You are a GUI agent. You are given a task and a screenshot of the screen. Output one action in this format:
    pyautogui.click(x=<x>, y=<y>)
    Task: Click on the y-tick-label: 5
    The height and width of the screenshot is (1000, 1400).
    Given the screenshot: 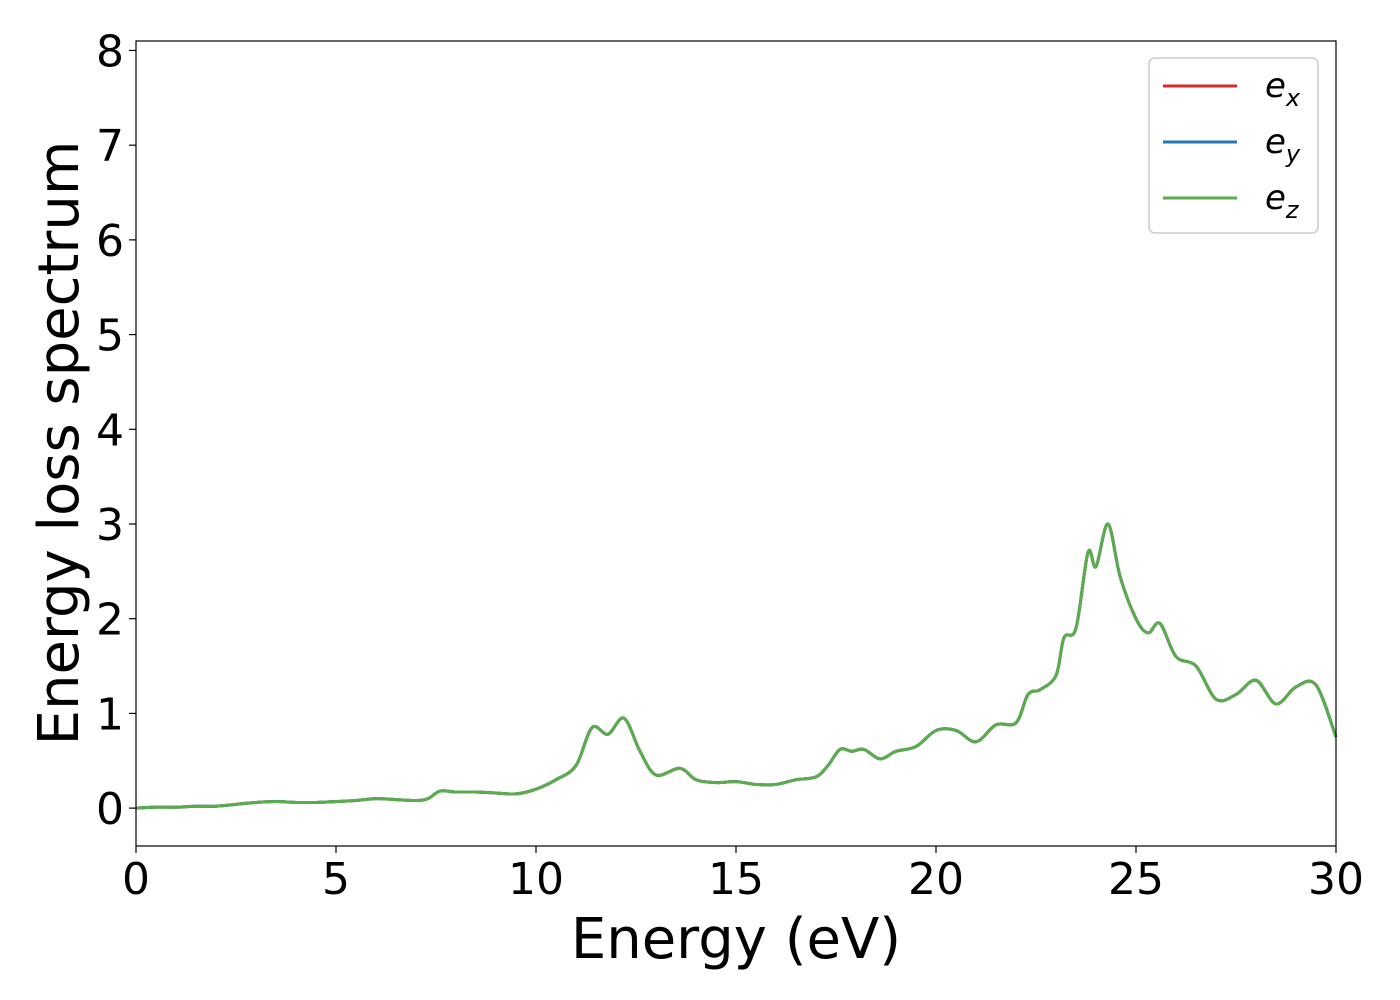 What is the action you would take?
    pyautogui.click(x=110, y=336)
    